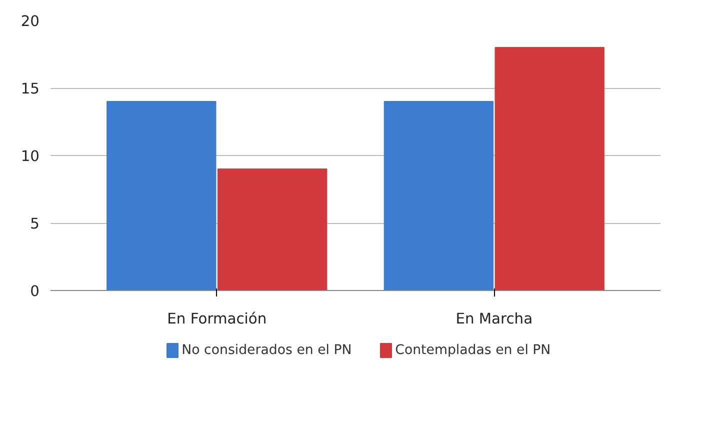  I want to click on legend-label: Contempladas en el PN, so click(473, 350).